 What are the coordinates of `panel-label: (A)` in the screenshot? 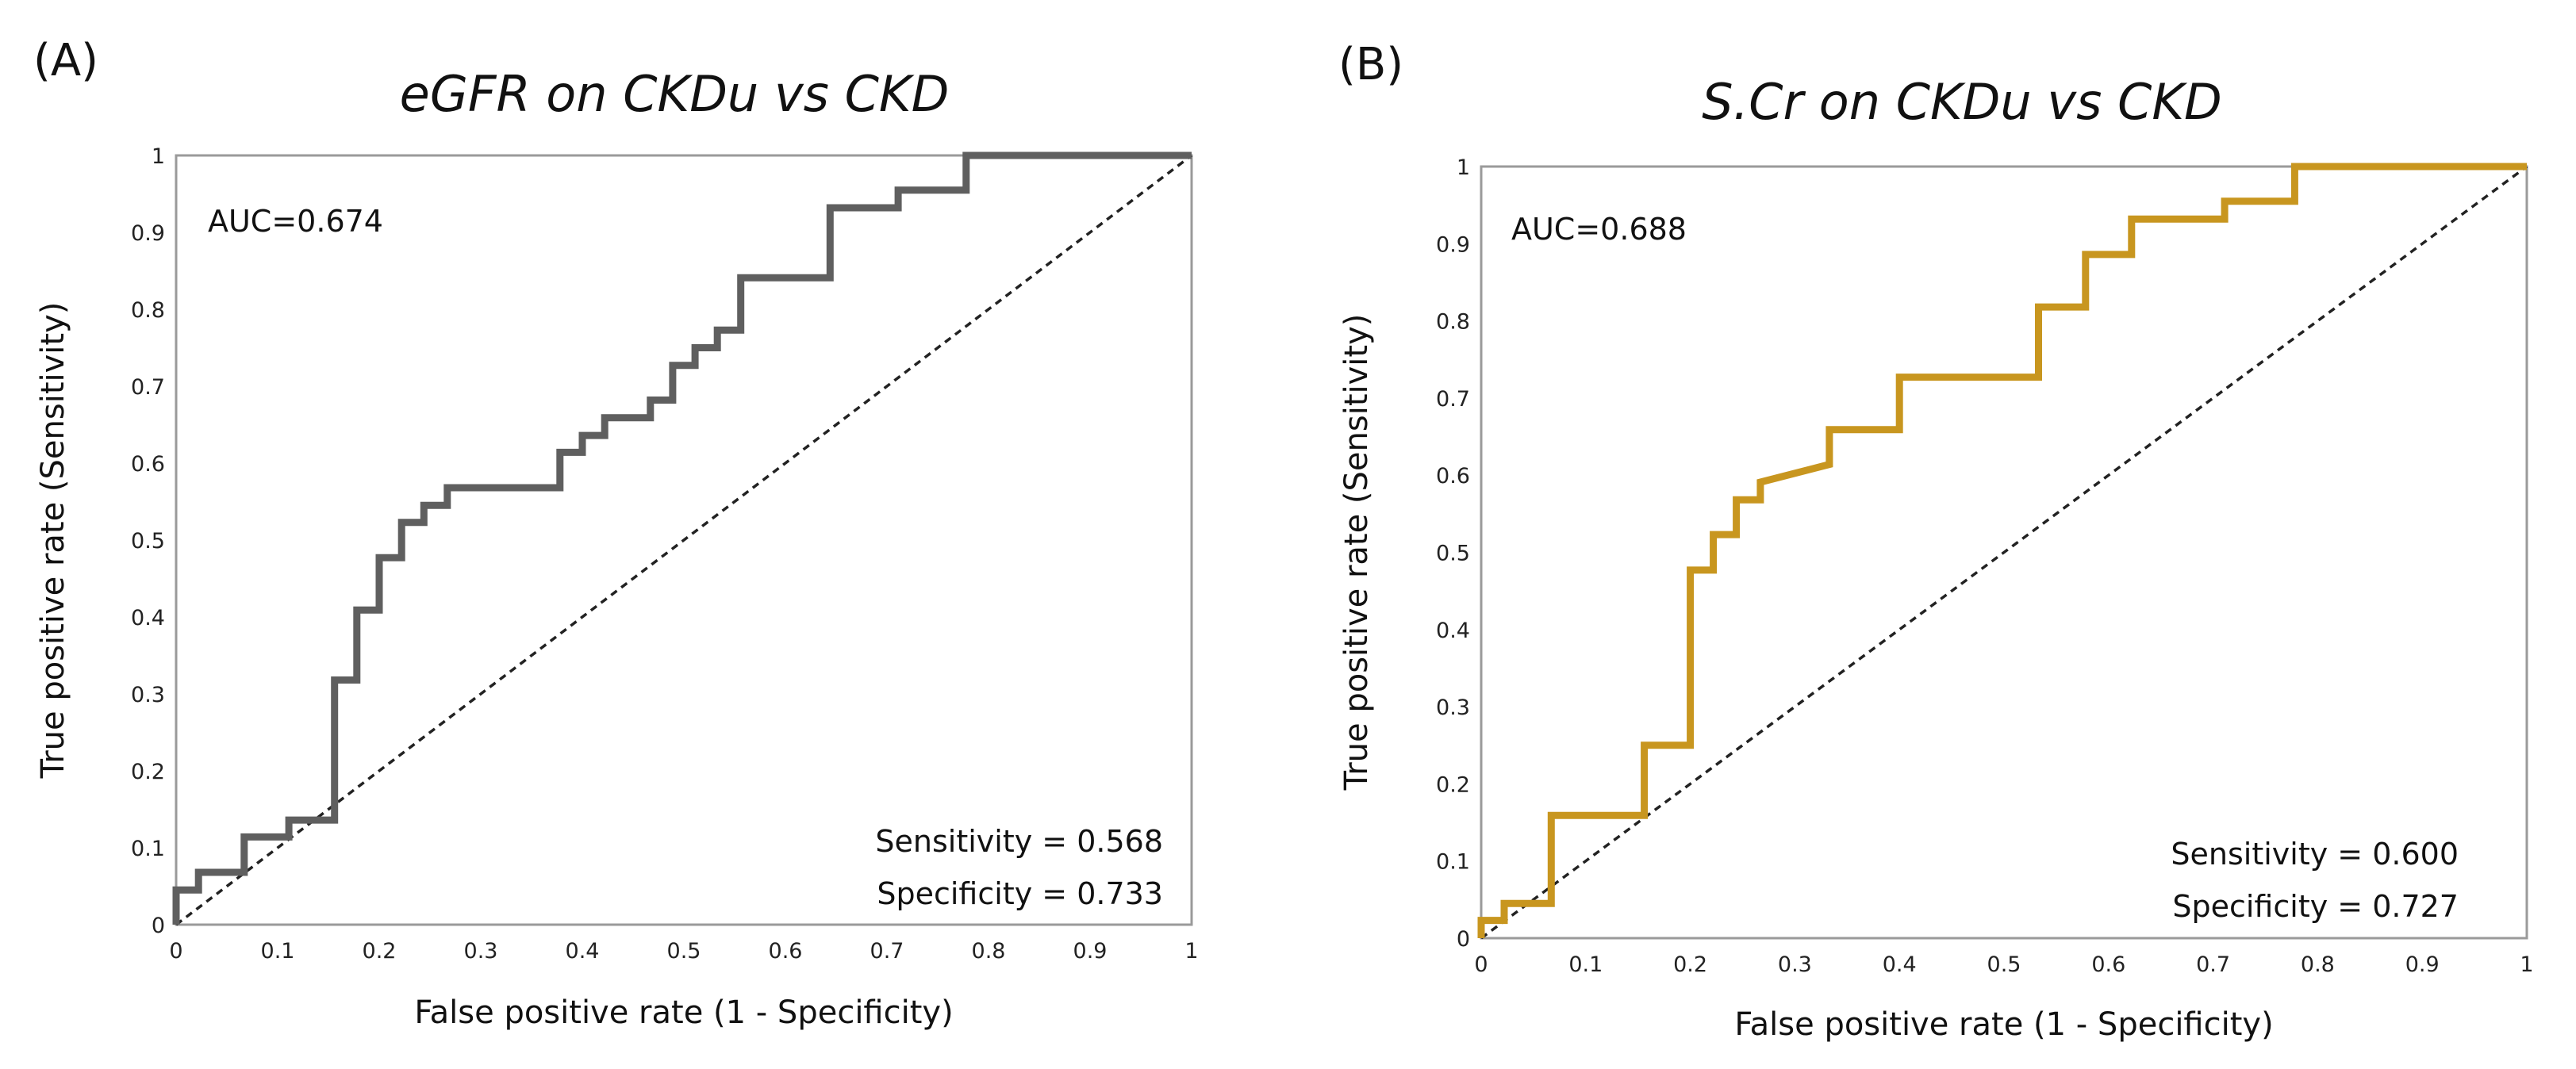 It's located at (65, 60).